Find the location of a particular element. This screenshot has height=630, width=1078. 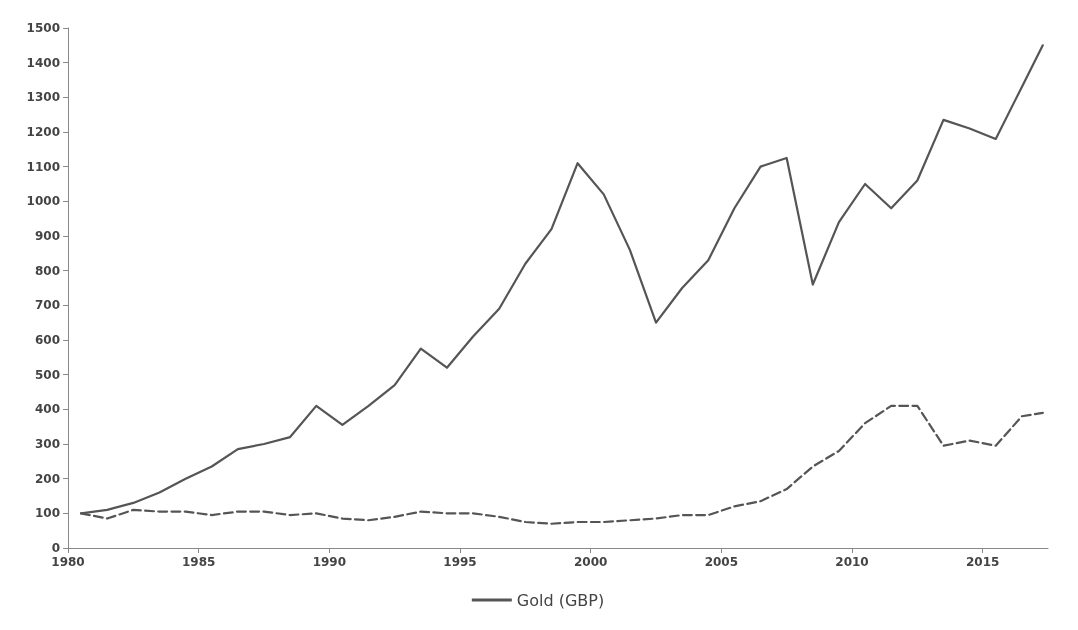

y-tick-label: 200 is located at coordinates (47, 478).